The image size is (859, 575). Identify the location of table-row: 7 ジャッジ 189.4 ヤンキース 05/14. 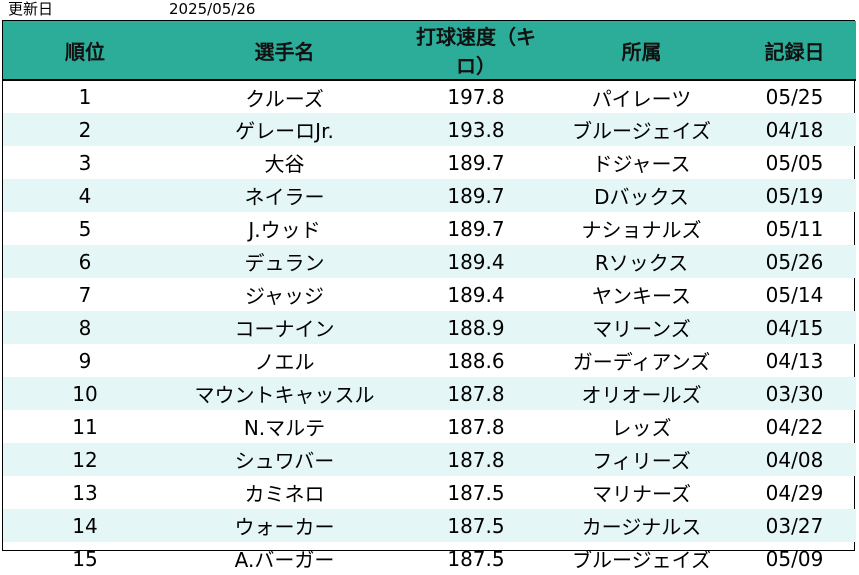
(429, 294).